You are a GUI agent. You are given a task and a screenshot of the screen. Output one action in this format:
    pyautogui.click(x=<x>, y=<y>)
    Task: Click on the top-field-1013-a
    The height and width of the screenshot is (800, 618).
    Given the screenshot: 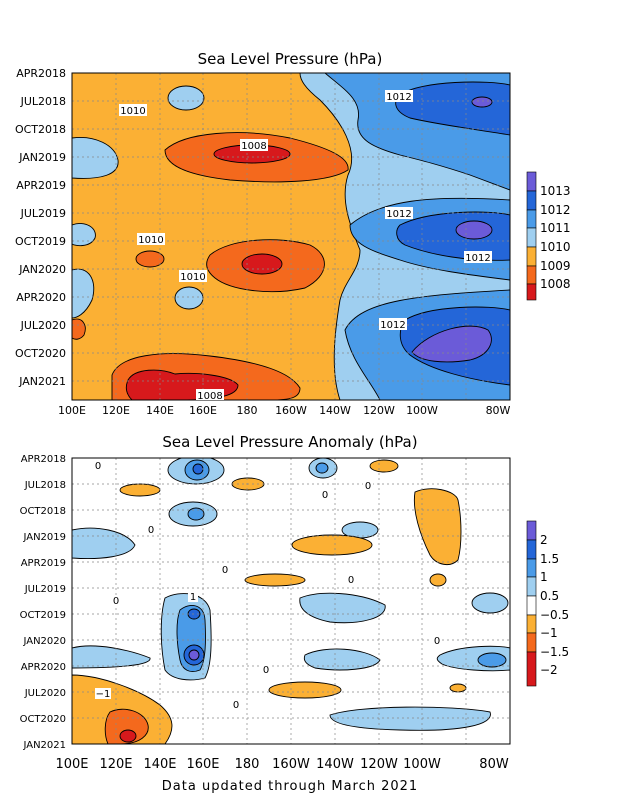 What is the action you would take?
    pyautogui.click(x=452, y=108)
    